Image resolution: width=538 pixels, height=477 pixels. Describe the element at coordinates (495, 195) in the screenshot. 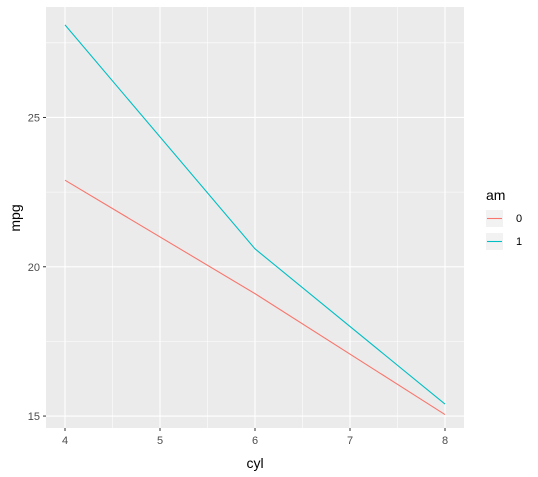

I see `legend-title: am` at that location.